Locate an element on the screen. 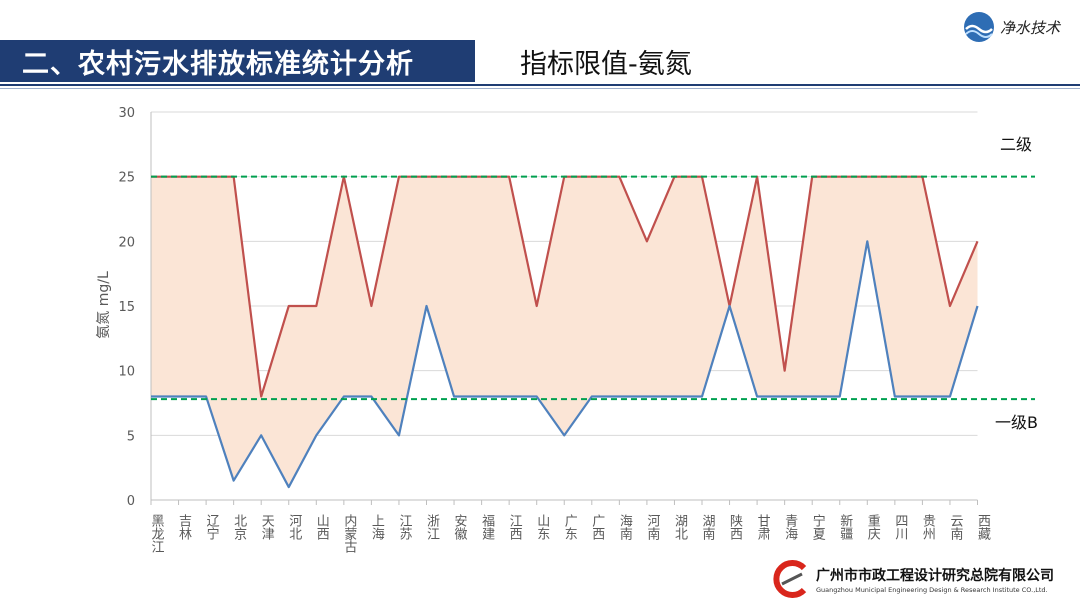 This screenshot has width=1080, height=608. section-title: 二、农村污水排放标准统计分析 is located at coordinates (218, 64).